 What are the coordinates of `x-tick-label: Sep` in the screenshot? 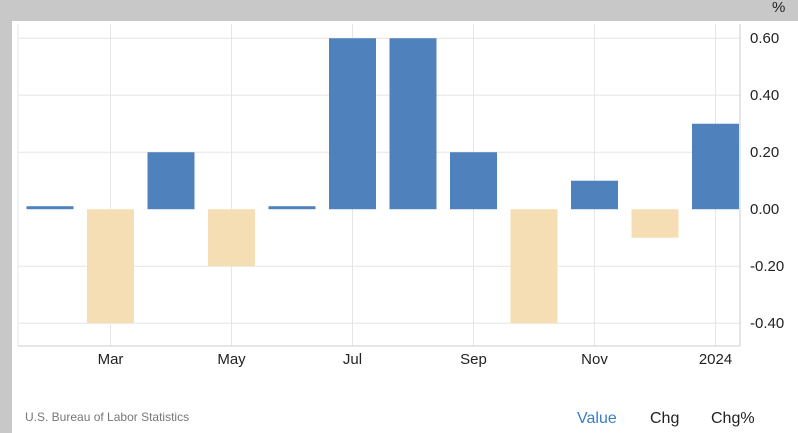 It's located at (473, 359).